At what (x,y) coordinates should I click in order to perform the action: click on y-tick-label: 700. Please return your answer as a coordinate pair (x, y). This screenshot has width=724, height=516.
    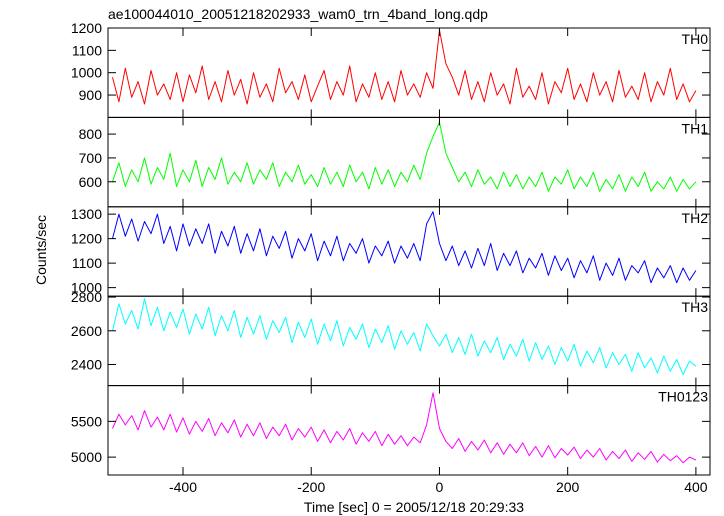
    Looking at the image, I should click on (91, 158).